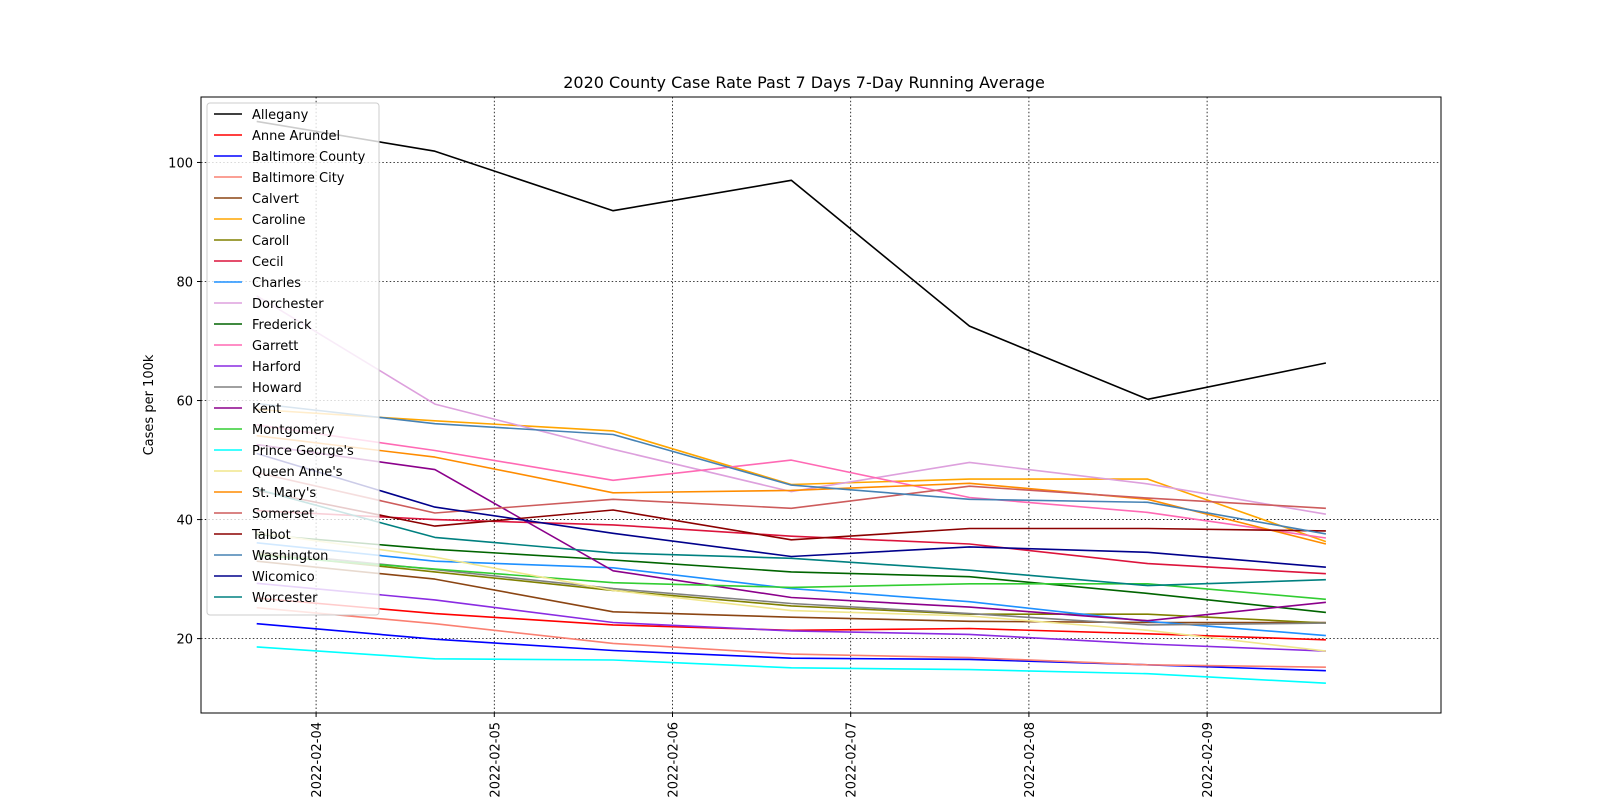  I want to click on legend-label: Cecil, so click(267, 262).